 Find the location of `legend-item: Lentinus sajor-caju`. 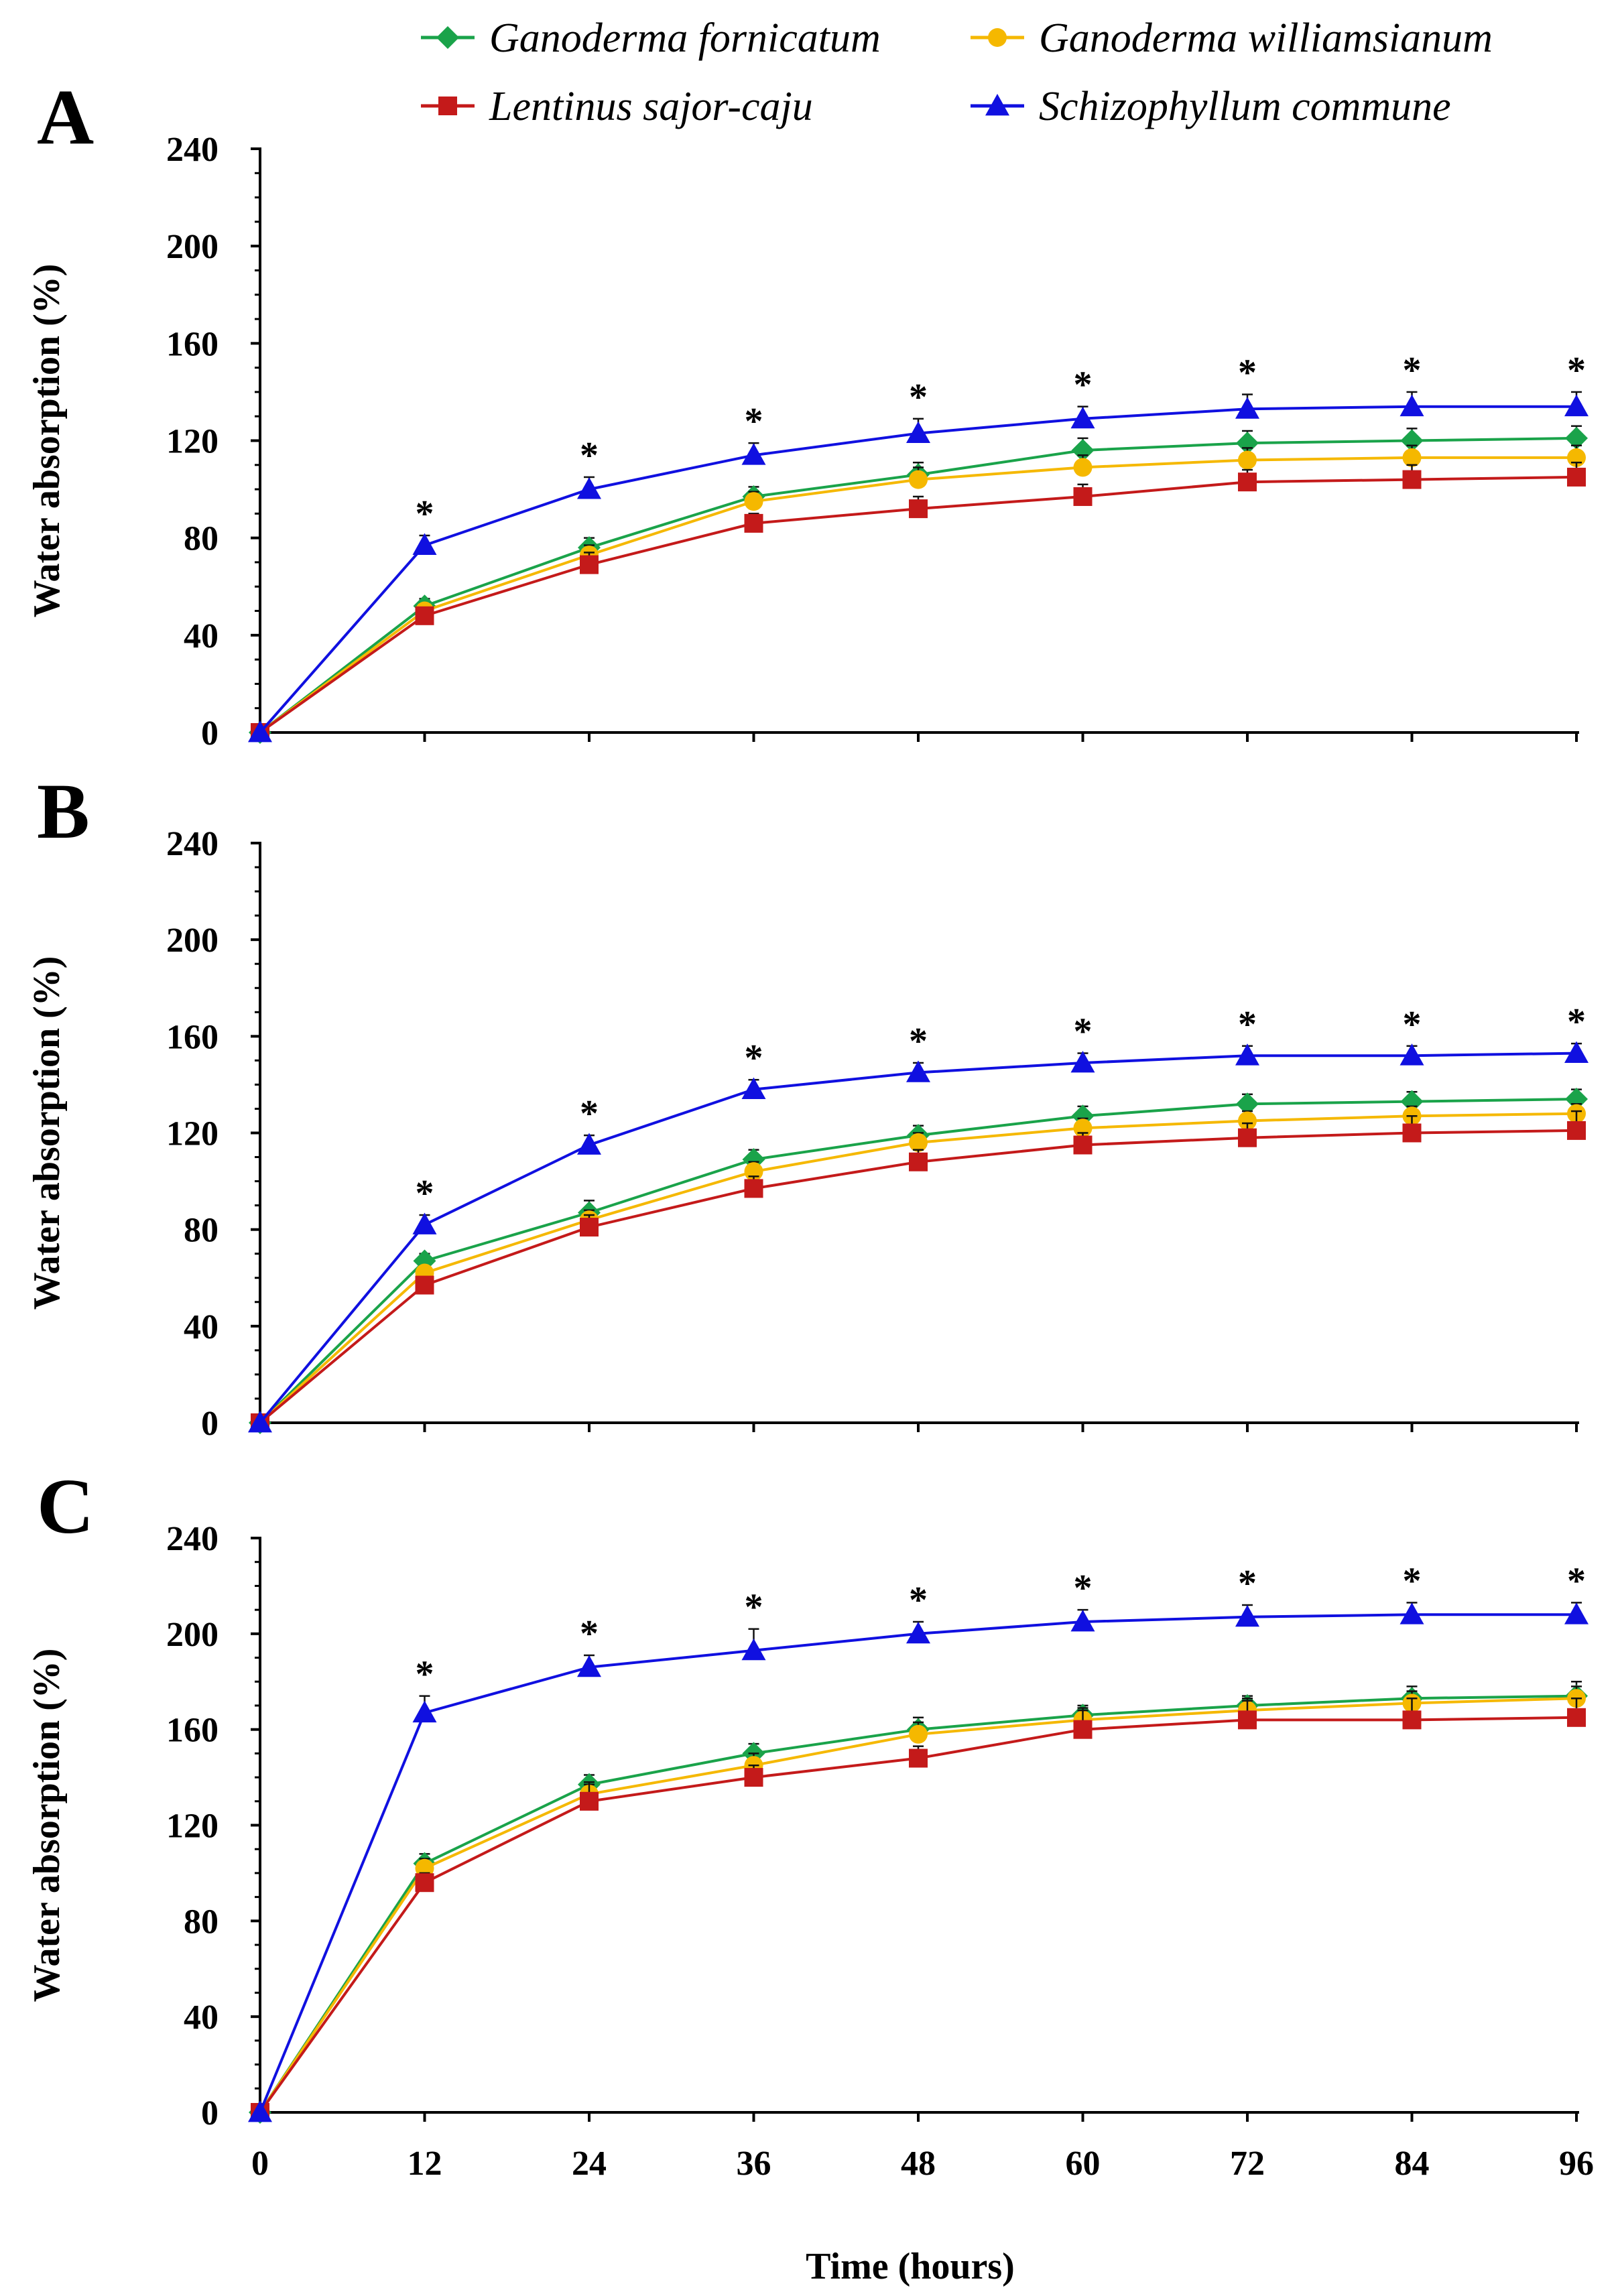

legend-item: Lentinus sajor-caju is located at coordinates (617, 106).